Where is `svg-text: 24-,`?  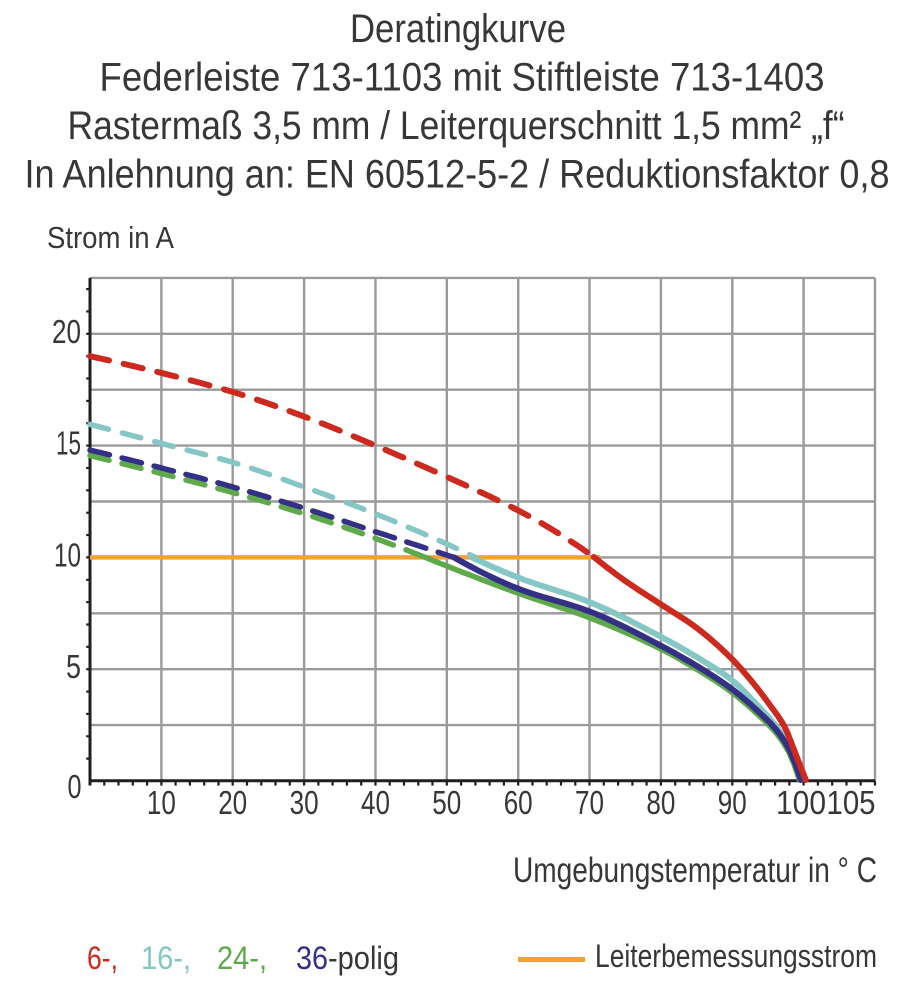
svg-text: 24-, is located at coordinates (242, 958).